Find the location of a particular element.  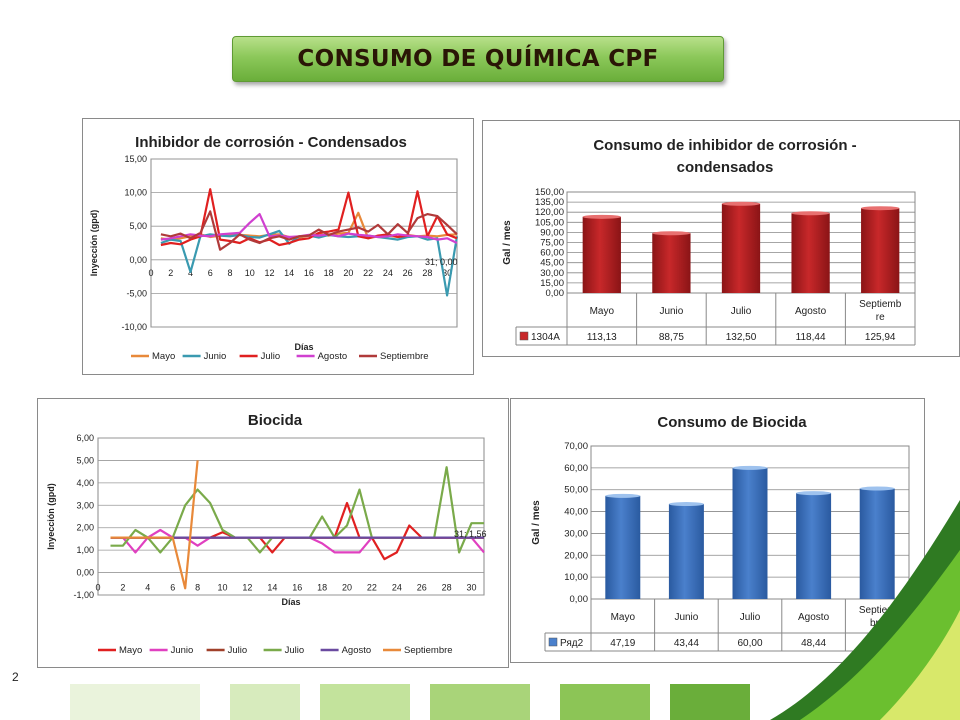

plot-area is located at coordinates (304, 243).